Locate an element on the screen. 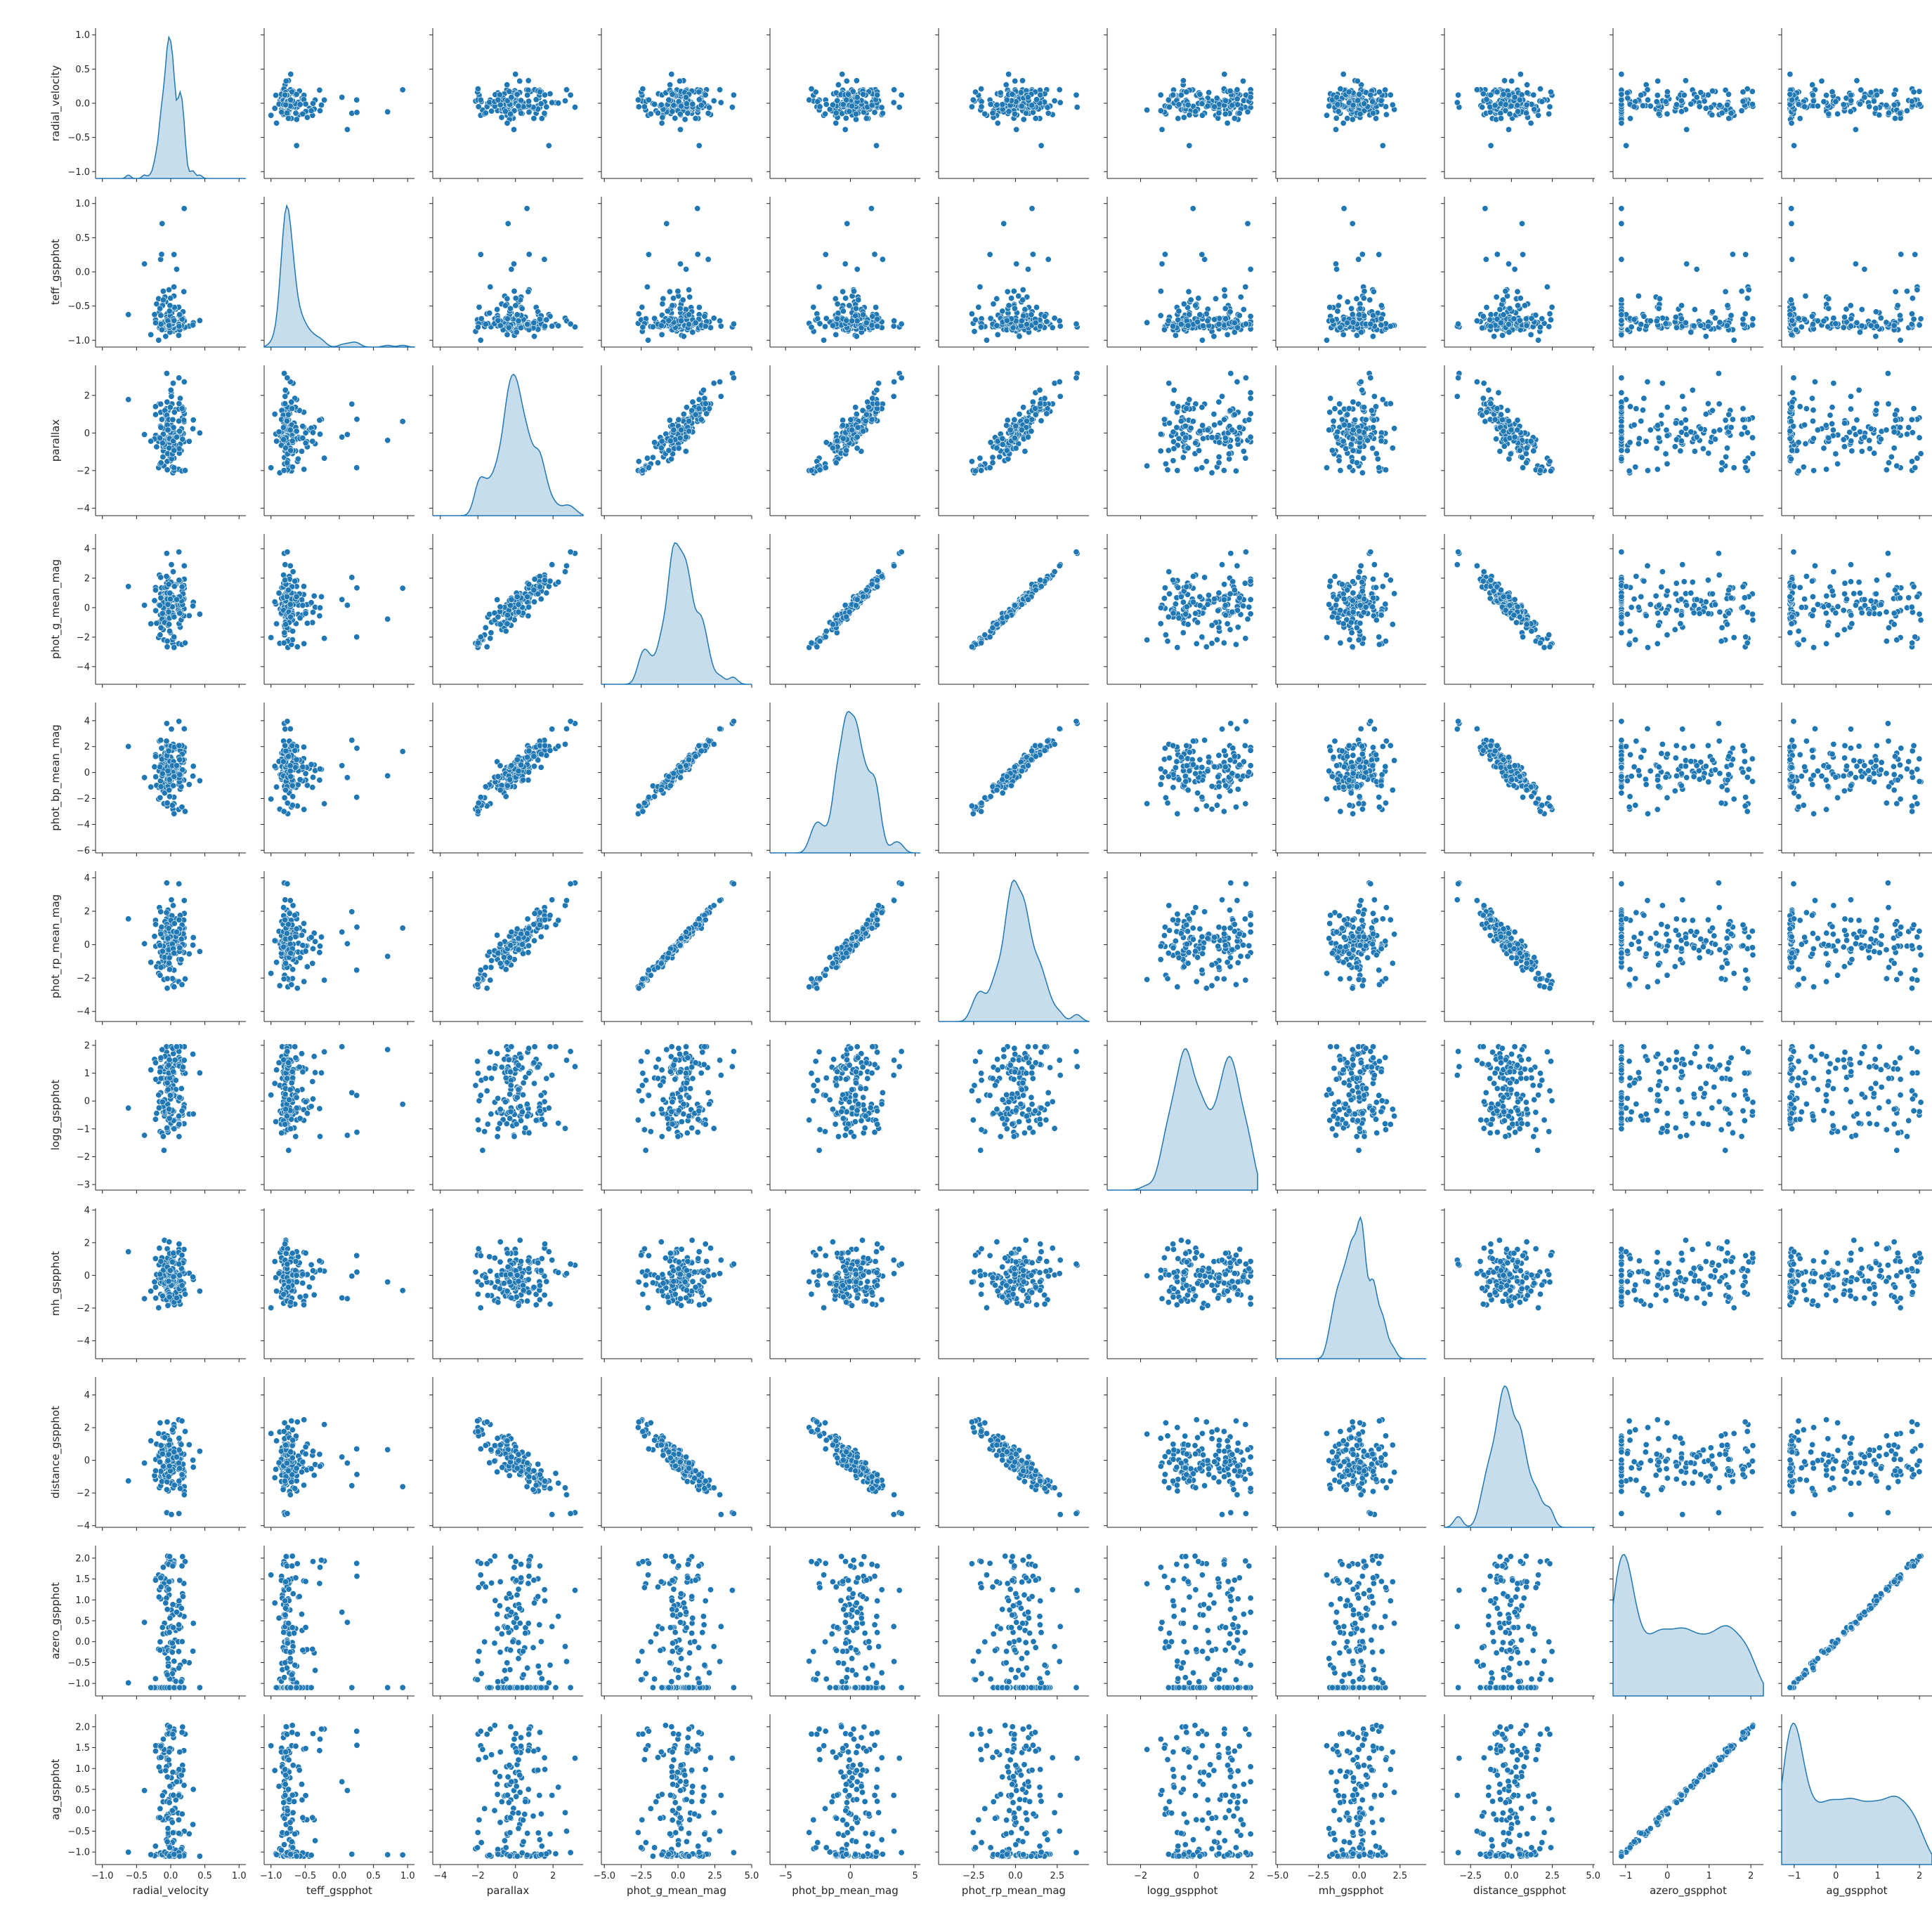 This screenshot has height=1932, width=1932. panel-teff_gspphot-vs-phot_g_mean_mag is located at coordinates (675, 274).